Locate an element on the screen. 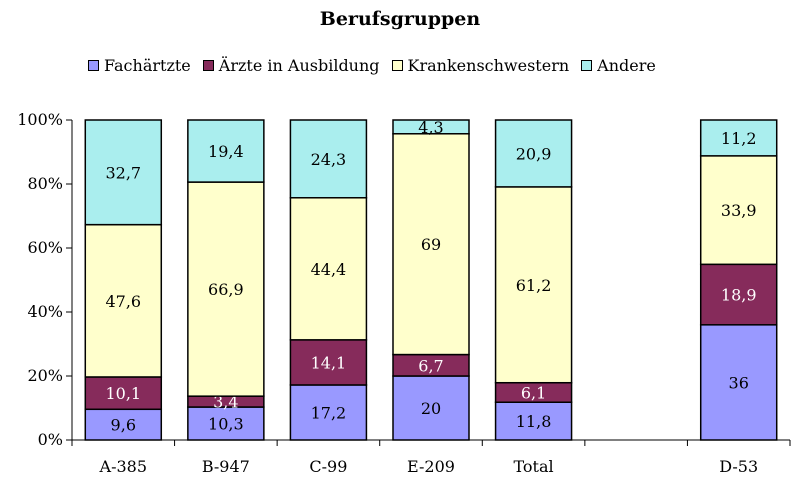 This screenshot has width=800, height=495. data-label: 61,2 is located at coordinates (534, 285).